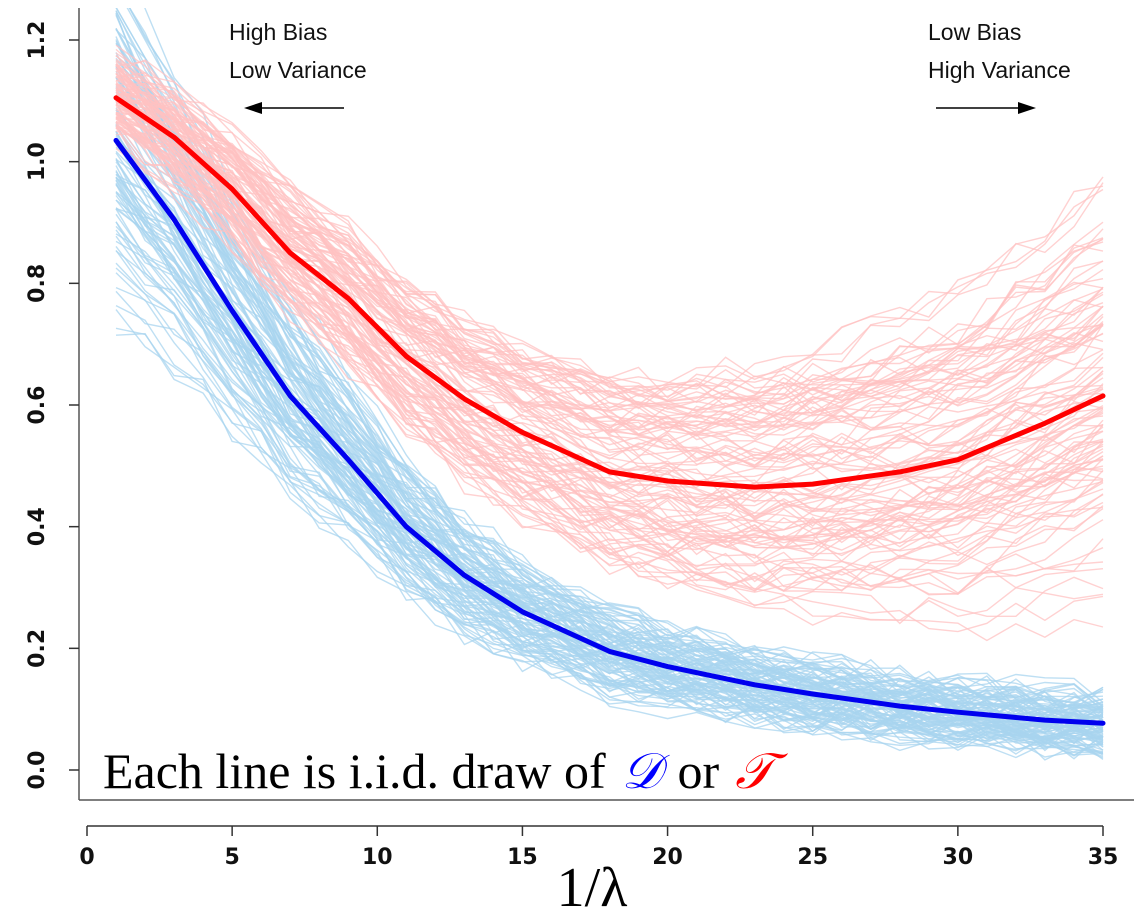  I want to click on caption-t-symbol: 𝒯, so click(761, 771).